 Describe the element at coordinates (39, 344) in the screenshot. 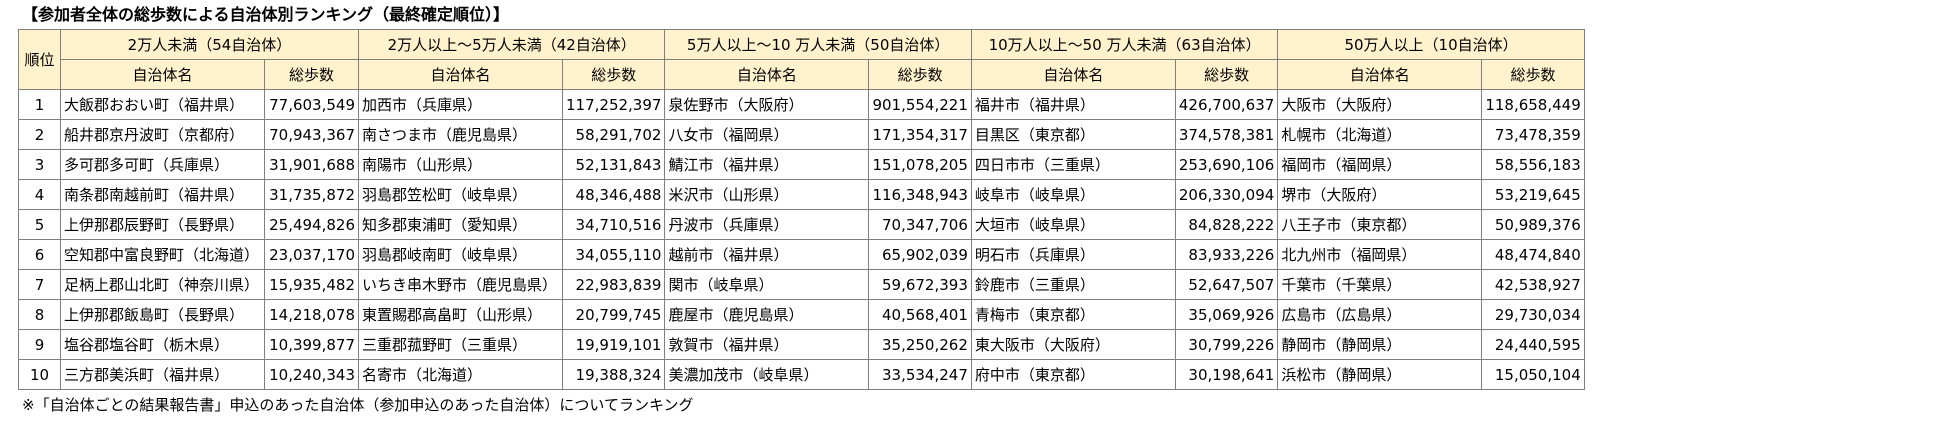

I see `rank-cell: 9` at that location.